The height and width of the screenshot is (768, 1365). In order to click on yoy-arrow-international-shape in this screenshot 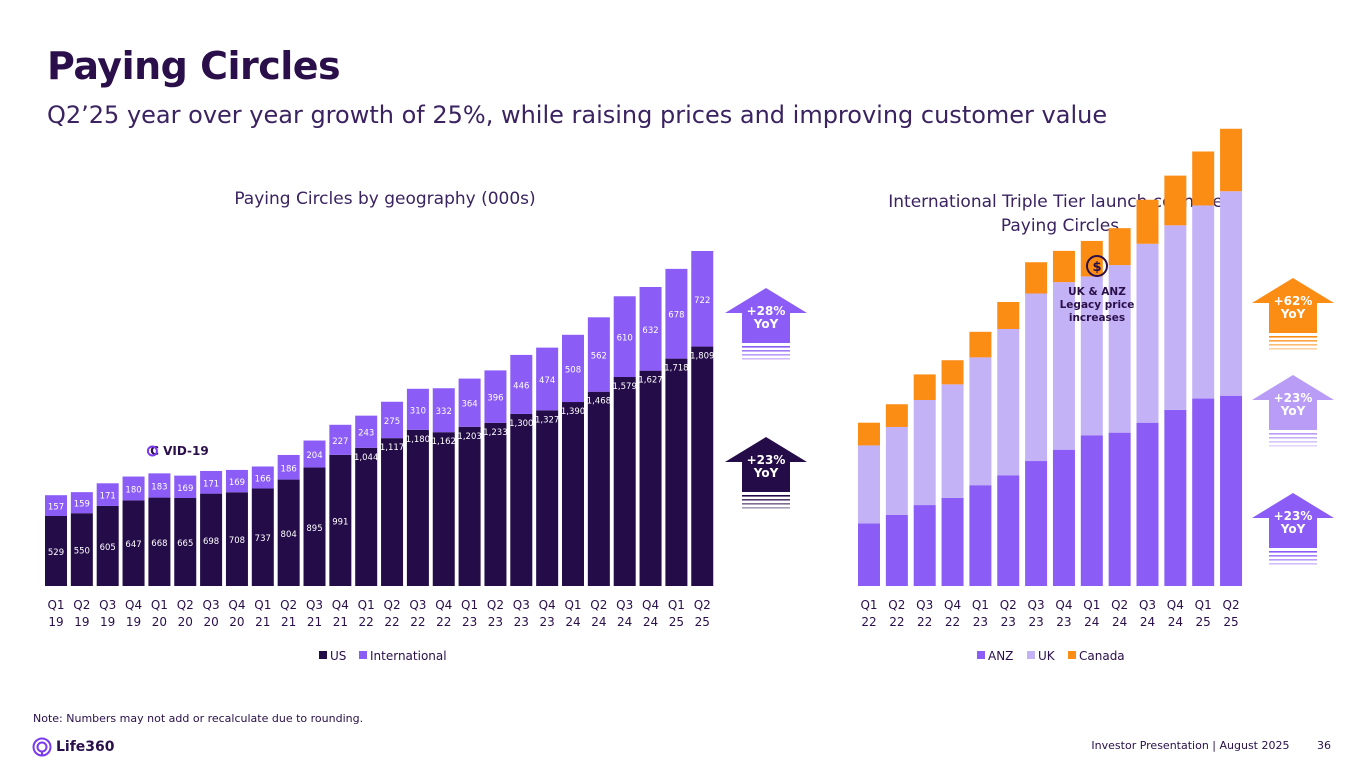, I will do `click(766, 315)`.